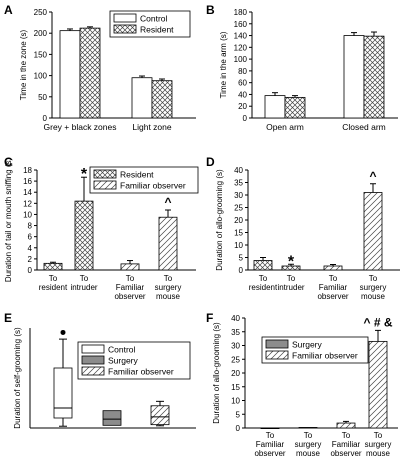 Image resolution: width=406 pixels, height=463 pixels. I want to click on panel-d-y-tick-label: 30, so click(238, 195).